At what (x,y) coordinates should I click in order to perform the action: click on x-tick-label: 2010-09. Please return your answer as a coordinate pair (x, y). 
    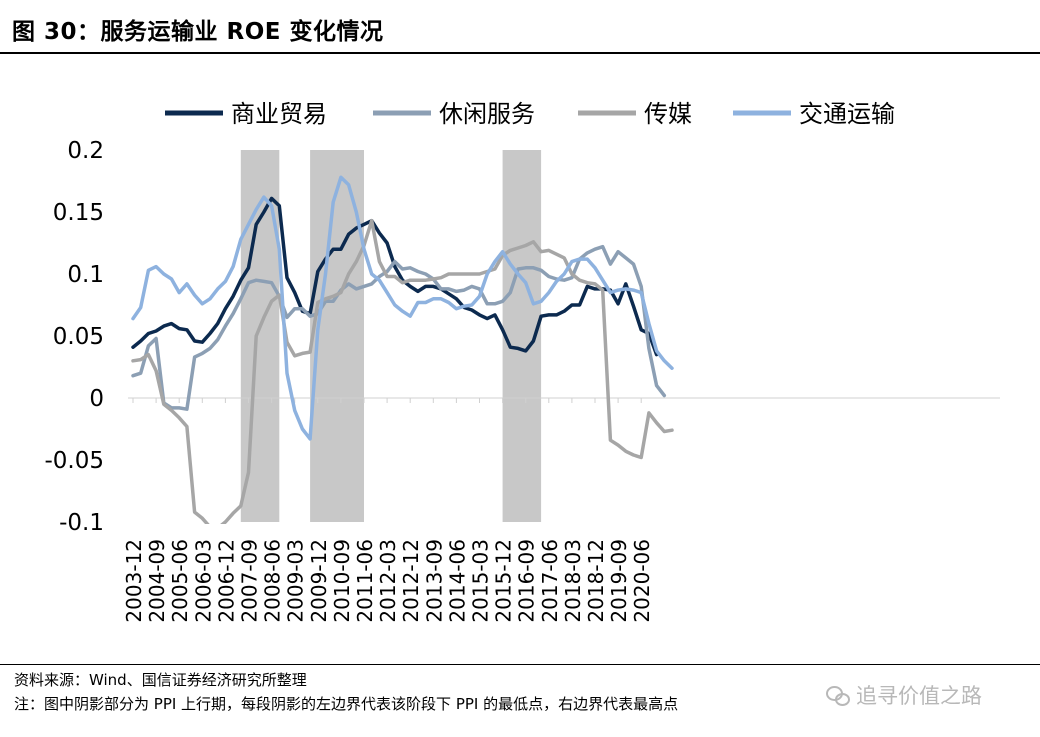
    Looking at the image, I should click on (342, 581).